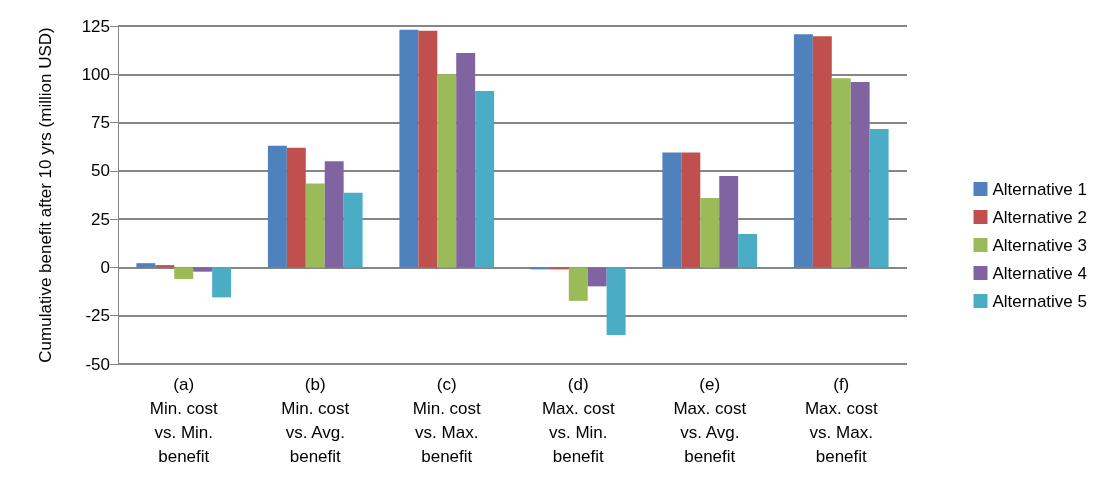 This screenshot has height=490, width=1105. What do you see at coordinates (1039, 301) in the screenshot?
I see `legend-label: Alternative 5` at bounding box center [1039, 301].